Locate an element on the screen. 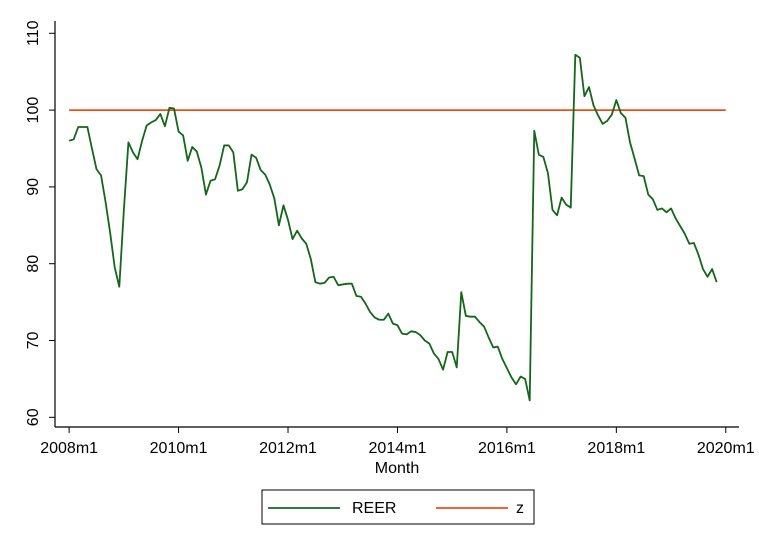  y-tick-label: 80 is located at coordinates (33, 264).